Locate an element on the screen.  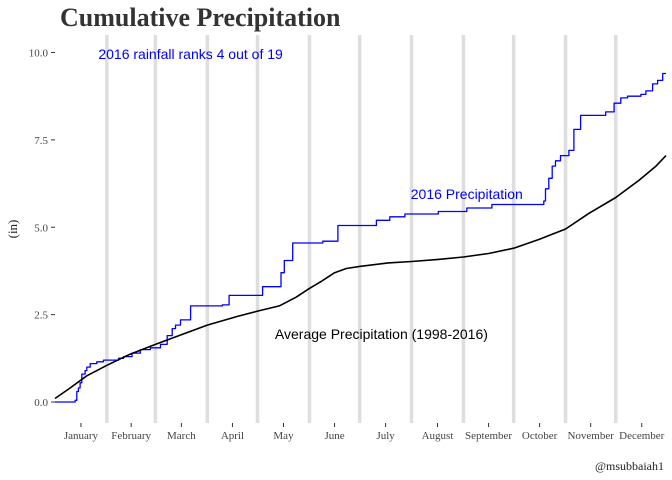
x-tick-label-11: December is located at coordinates (642, 436).